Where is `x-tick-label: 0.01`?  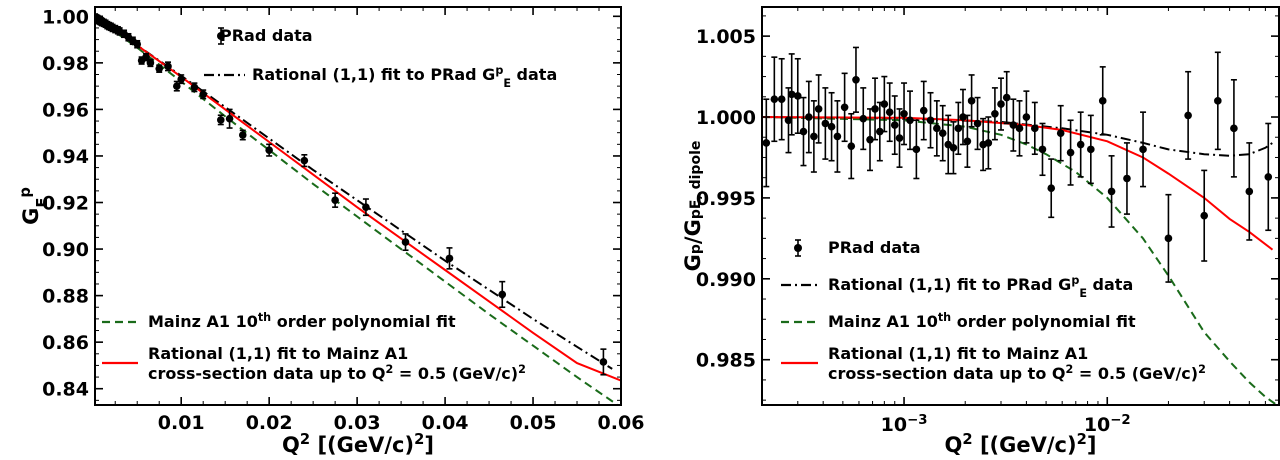
x-tick-label: 0.01 is located at coordinates (181, 423).